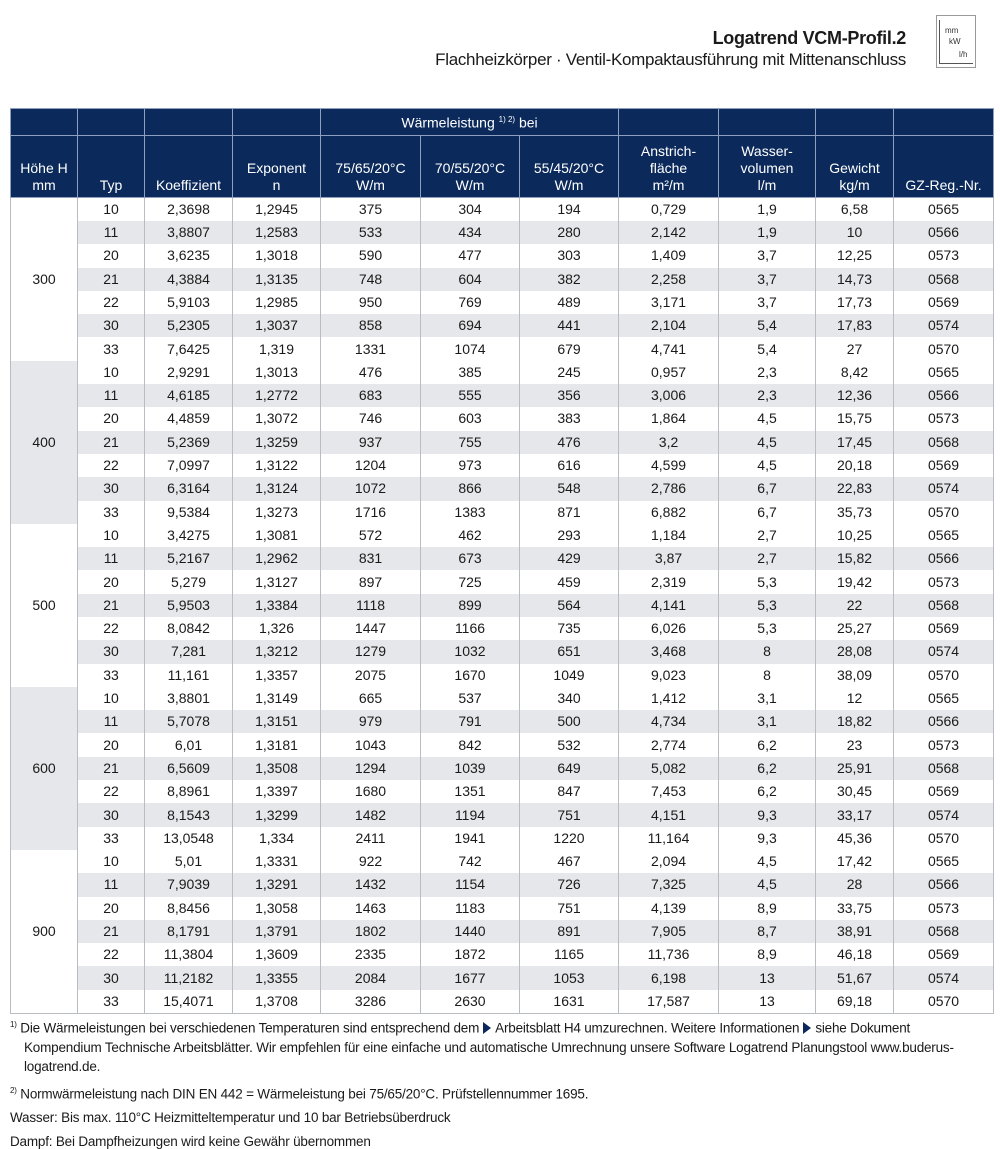  What do you see at coordinates (569, 861) in the screenshot?
I see `table-cell: 467` at bounding box center [569, 861].